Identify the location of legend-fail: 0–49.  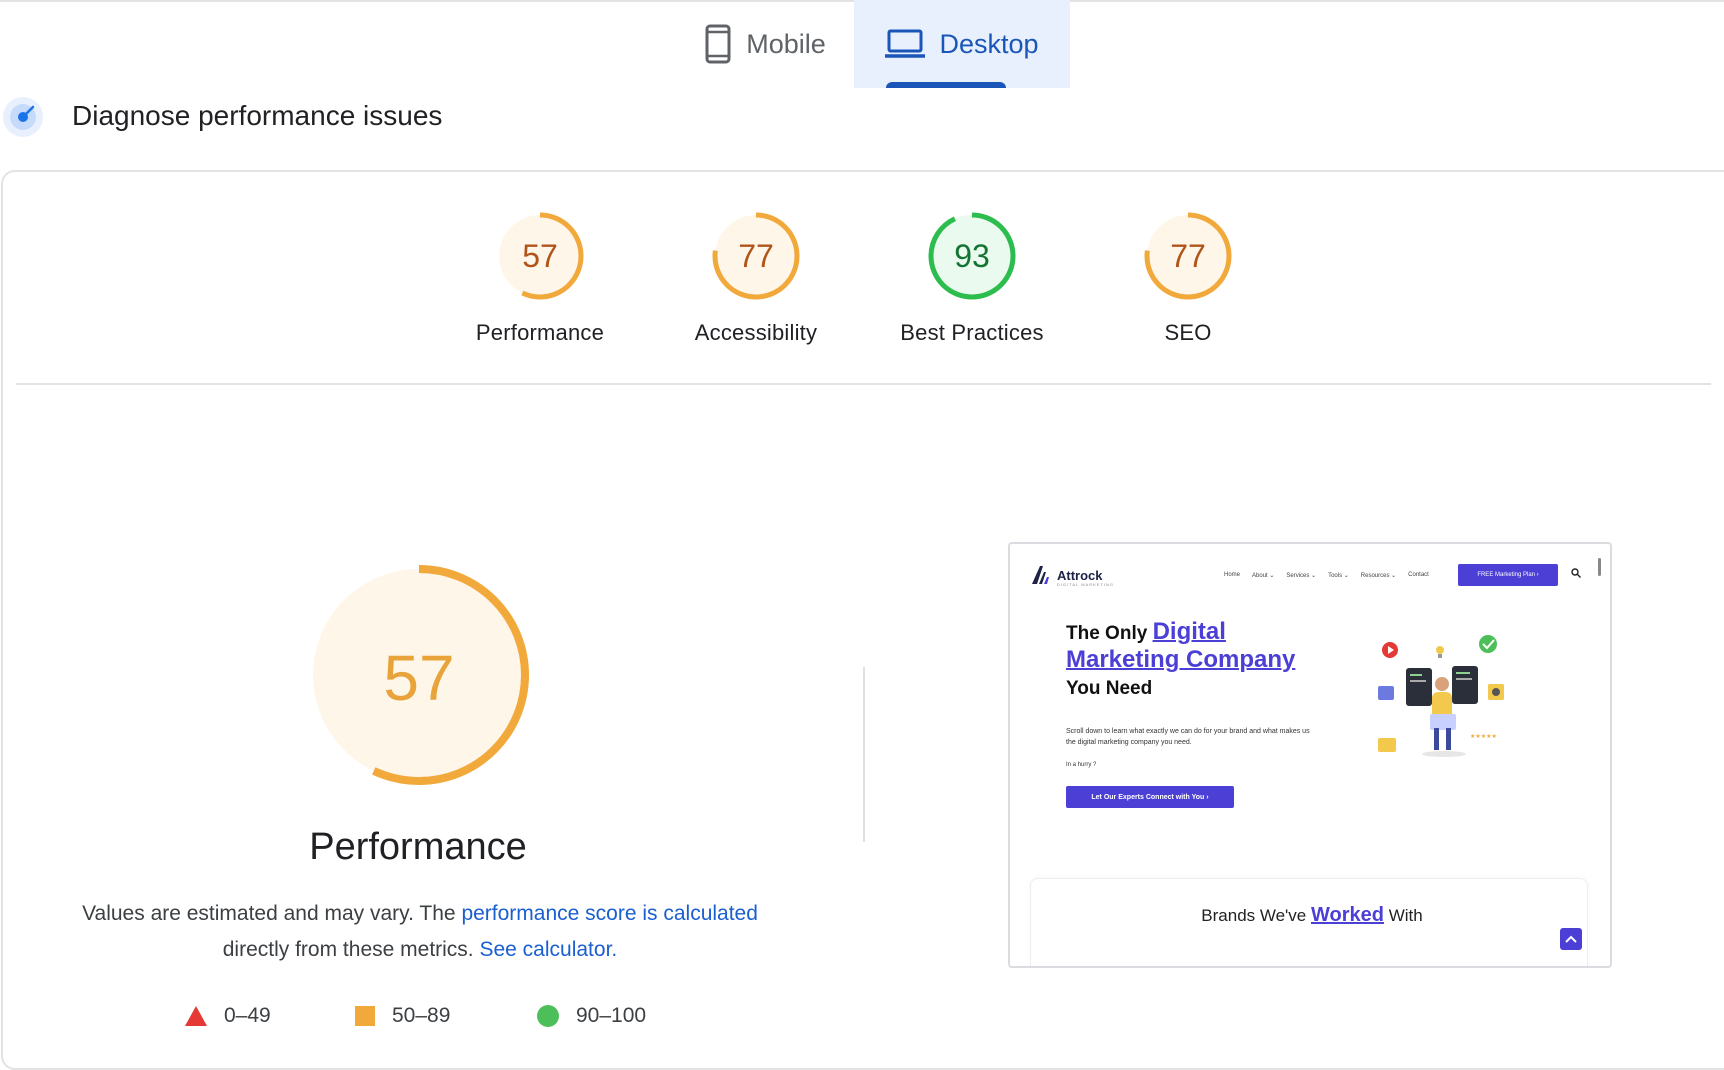
(227, 1016).